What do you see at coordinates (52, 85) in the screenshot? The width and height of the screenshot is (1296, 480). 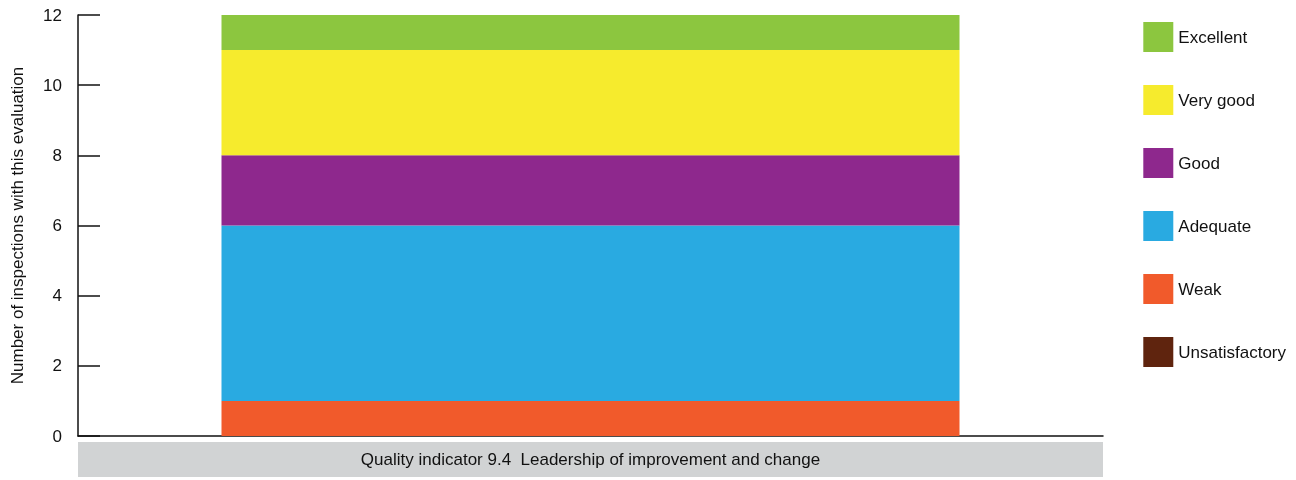 I see `y-tick-label: 10` at bounding box center [52, 85].